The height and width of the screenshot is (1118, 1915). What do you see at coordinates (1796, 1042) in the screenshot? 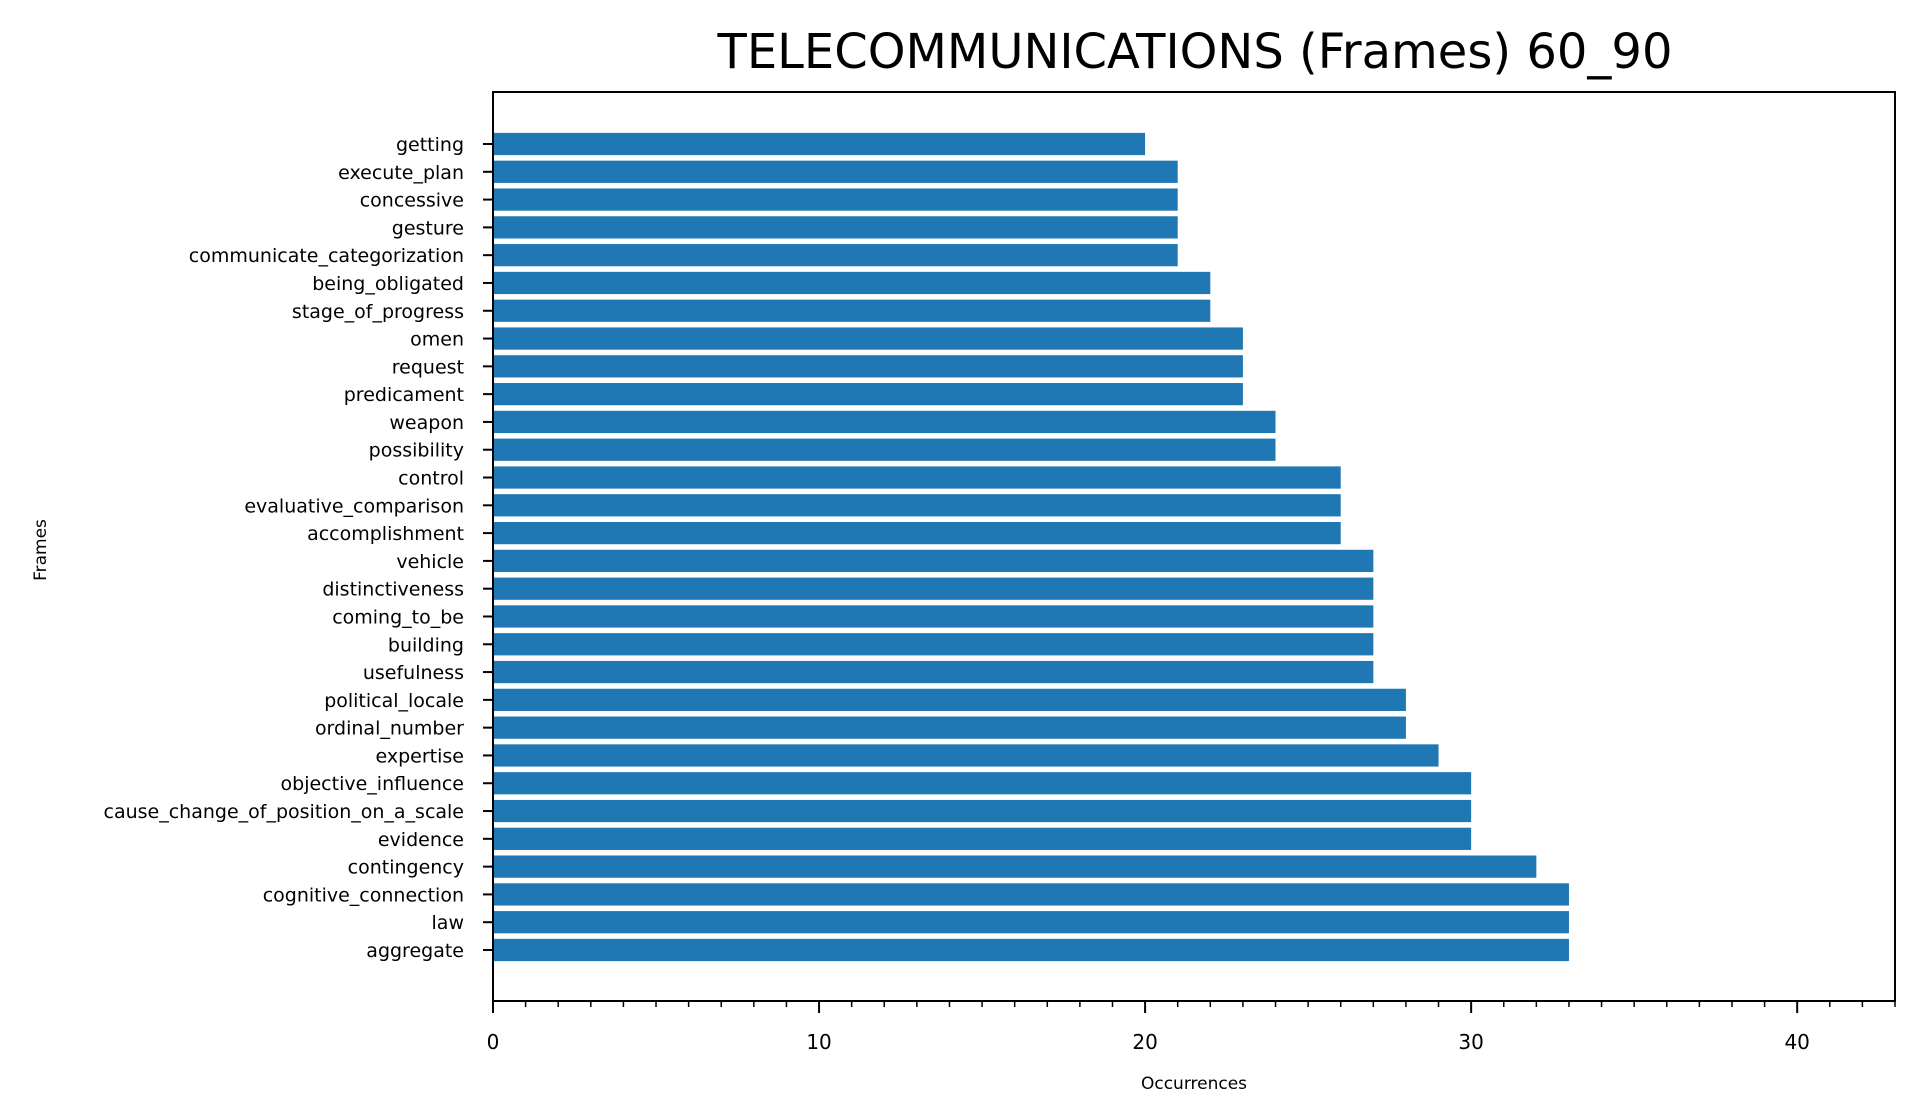
I see `x-tick-label: 40` at bounding box center [1796, 1042].